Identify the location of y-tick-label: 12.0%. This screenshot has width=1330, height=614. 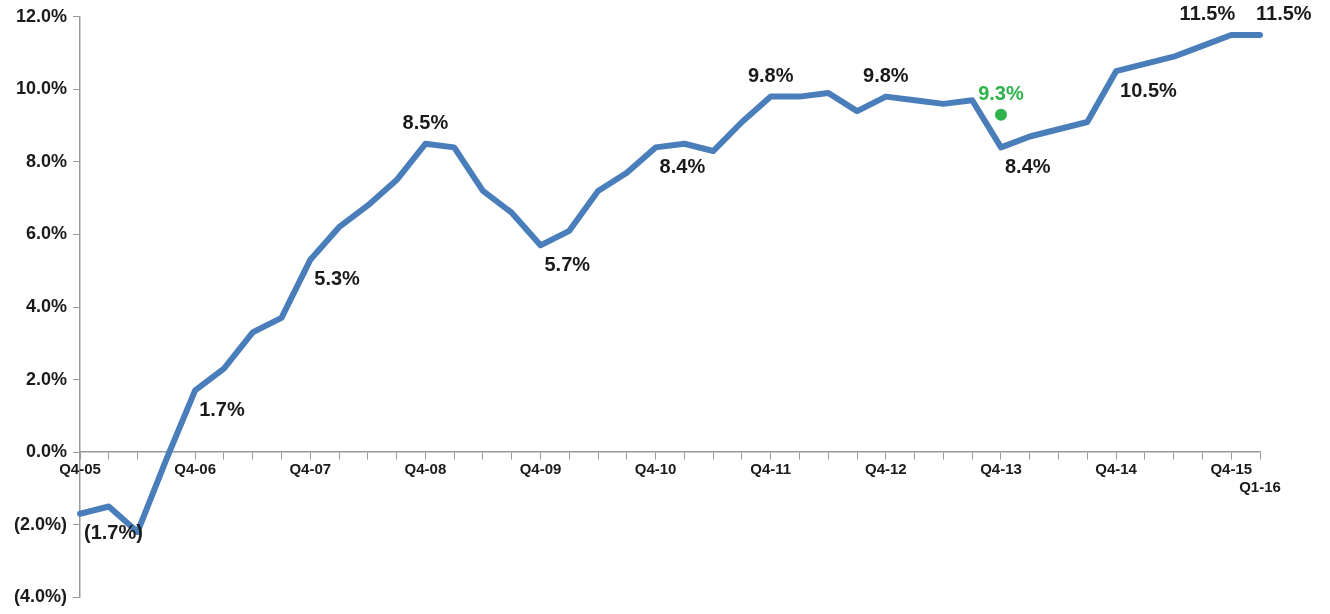
(41, 15).